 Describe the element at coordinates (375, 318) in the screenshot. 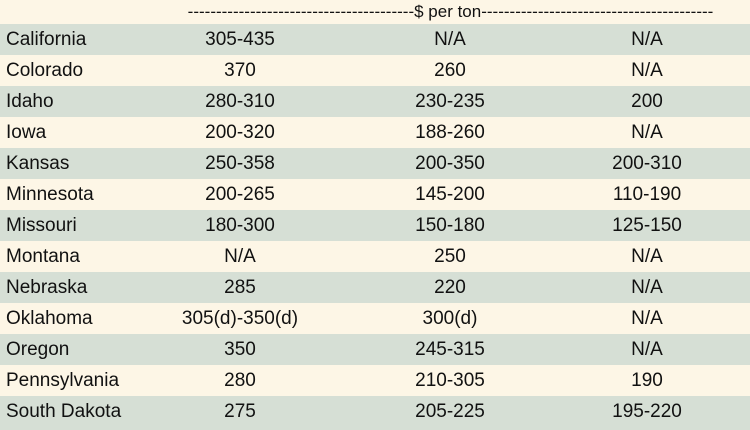

I see `table-row: Oklahoma 305(d)-350(d) 300(d) N/A` at that location.